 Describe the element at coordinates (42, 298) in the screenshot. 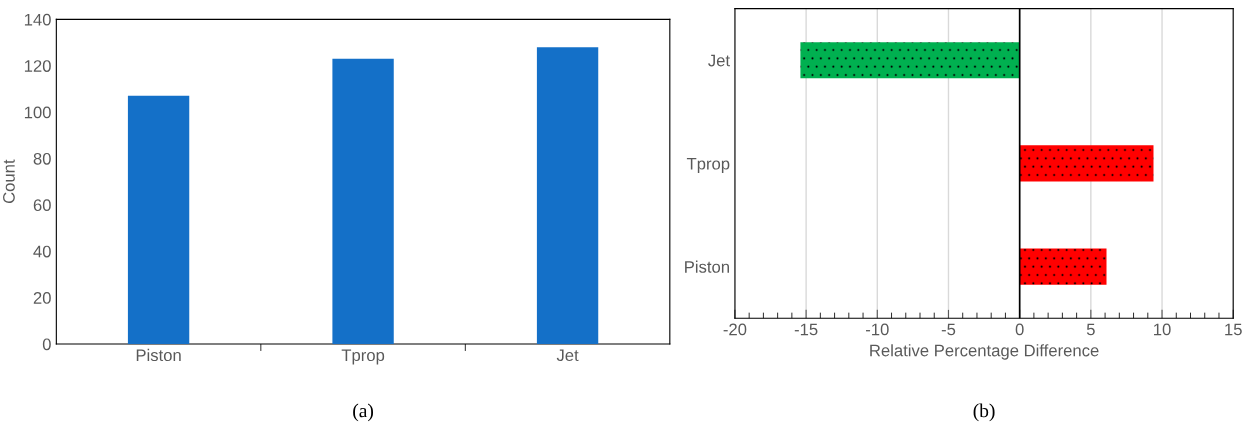

I see `y-tick-label: 20` at that location.